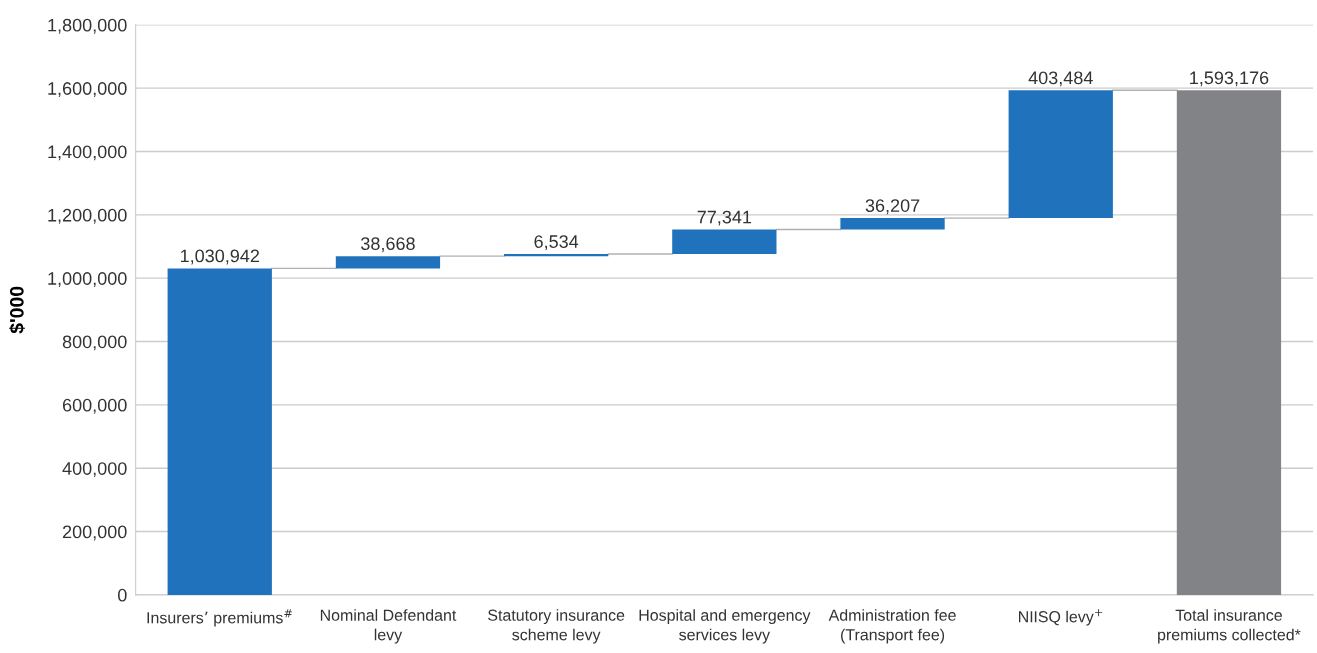 This screenshot has height=653, width=1317. Describe the element at coordinates (122, 595) in the screenshot. I see `y-tick-label: 0` at that location.